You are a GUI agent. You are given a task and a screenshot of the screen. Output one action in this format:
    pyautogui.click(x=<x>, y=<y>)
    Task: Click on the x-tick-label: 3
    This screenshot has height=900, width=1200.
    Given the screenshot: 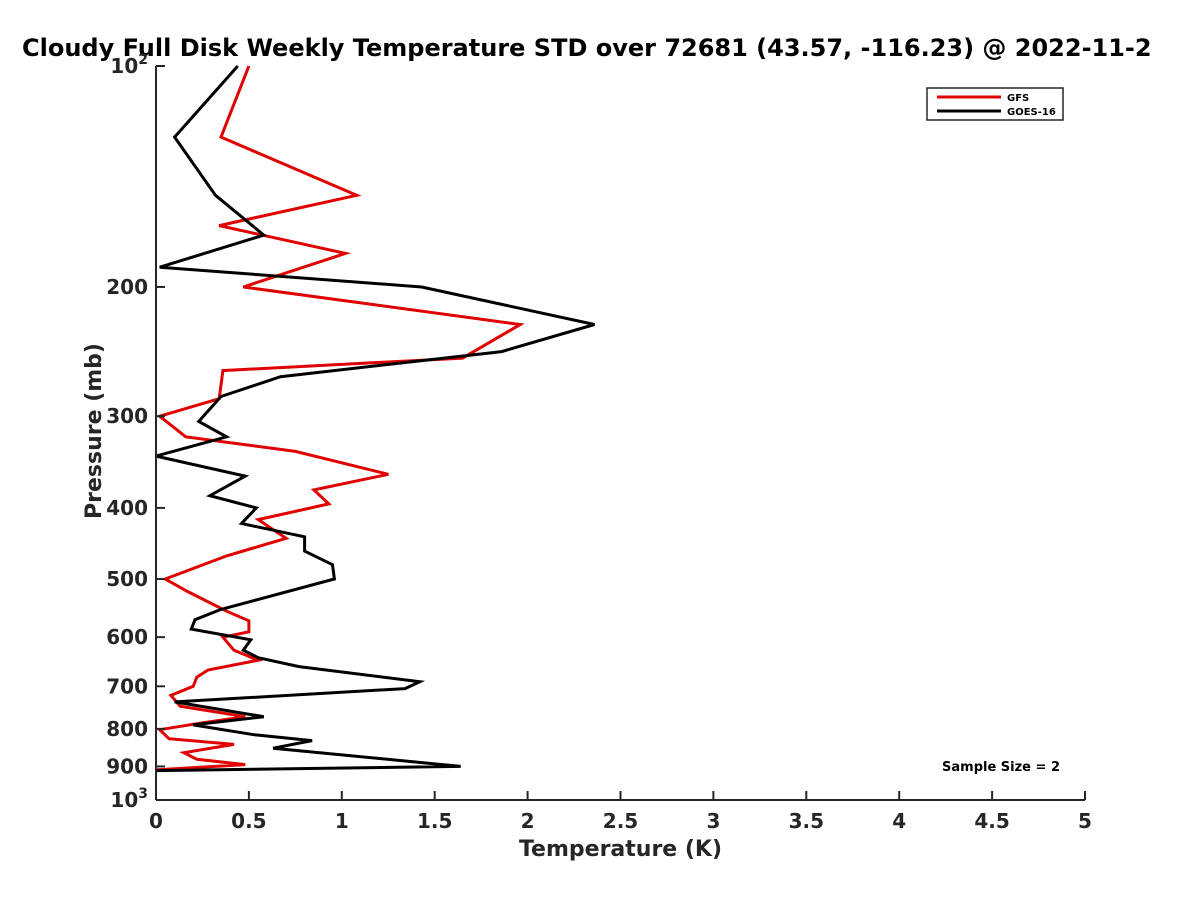 What is the action you would take?
    pyautogui.click(x=713, y=821)
    